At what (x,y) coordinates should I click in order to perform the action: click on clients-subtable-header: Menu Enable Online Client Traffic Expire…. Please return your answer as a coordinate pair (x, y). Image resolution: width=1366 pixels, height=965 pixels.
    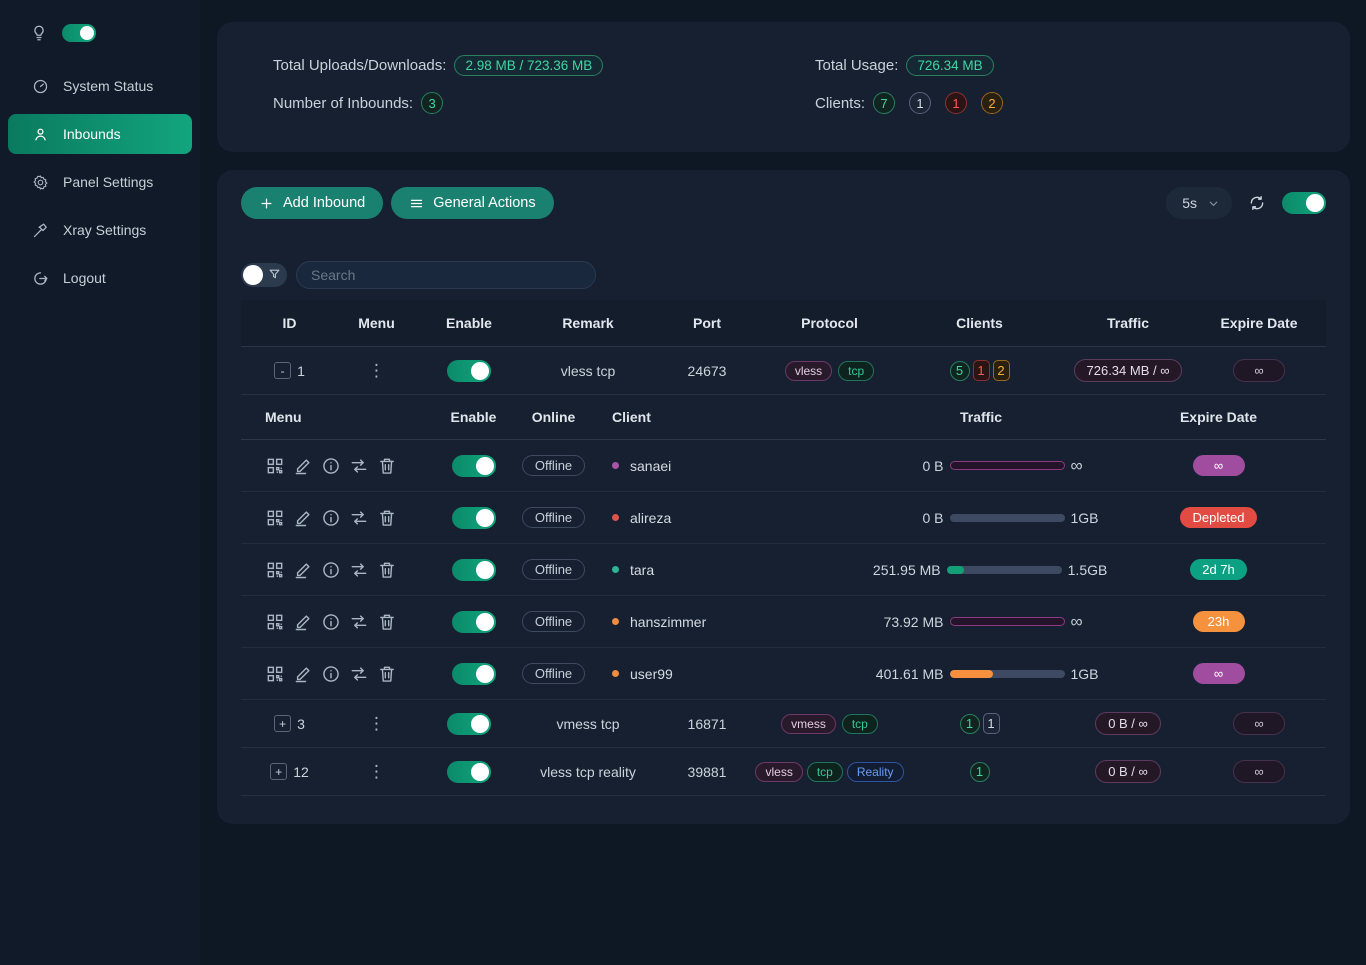
    Looking at the image, I should click on (783, 417).